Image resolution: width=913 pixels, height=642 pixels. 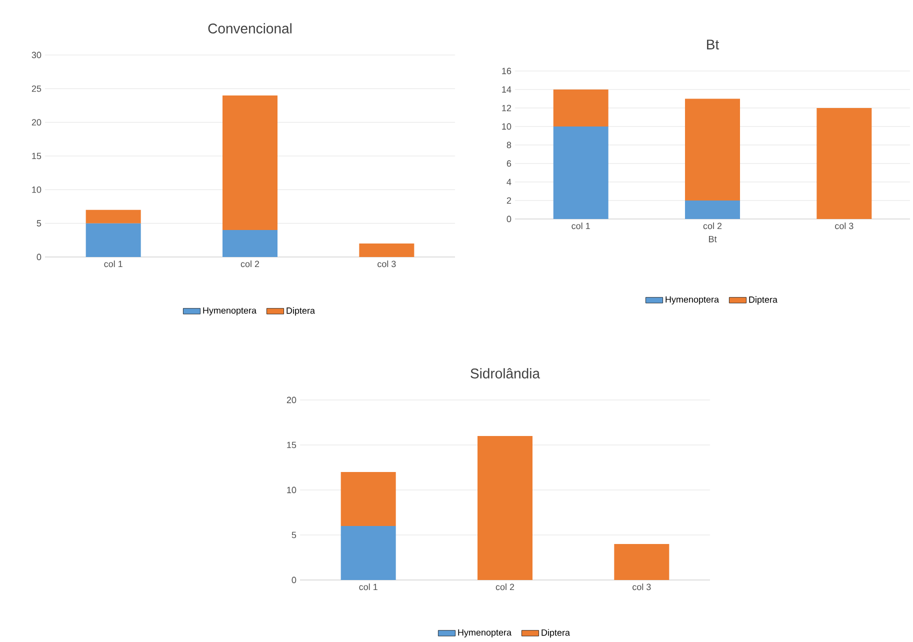 What do you see at coordinates (509, 200) in the screenshot?
I see `y-tick-label: 2` at bounding box center [509, 200].